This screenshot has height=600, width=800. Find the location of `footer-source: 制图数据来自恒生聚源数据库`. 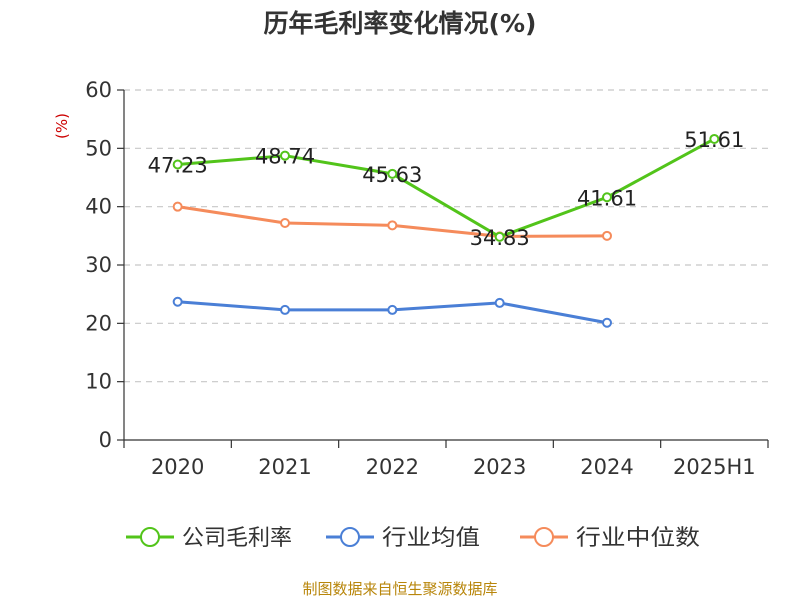

footer-source: 制图数据来自恒生聚源数据库 is located at coordinates (400, 589).